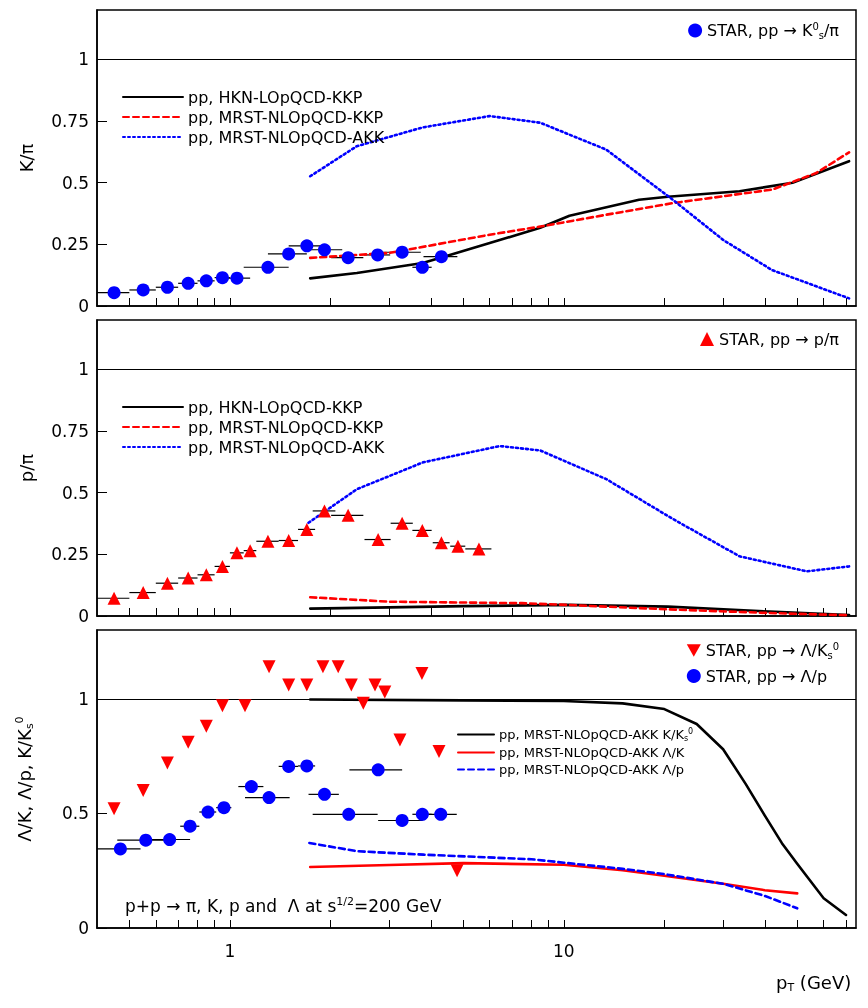 This screenshot has height=1008, width=868. I want to click on x-tick-label: 10, so click(563, 950).